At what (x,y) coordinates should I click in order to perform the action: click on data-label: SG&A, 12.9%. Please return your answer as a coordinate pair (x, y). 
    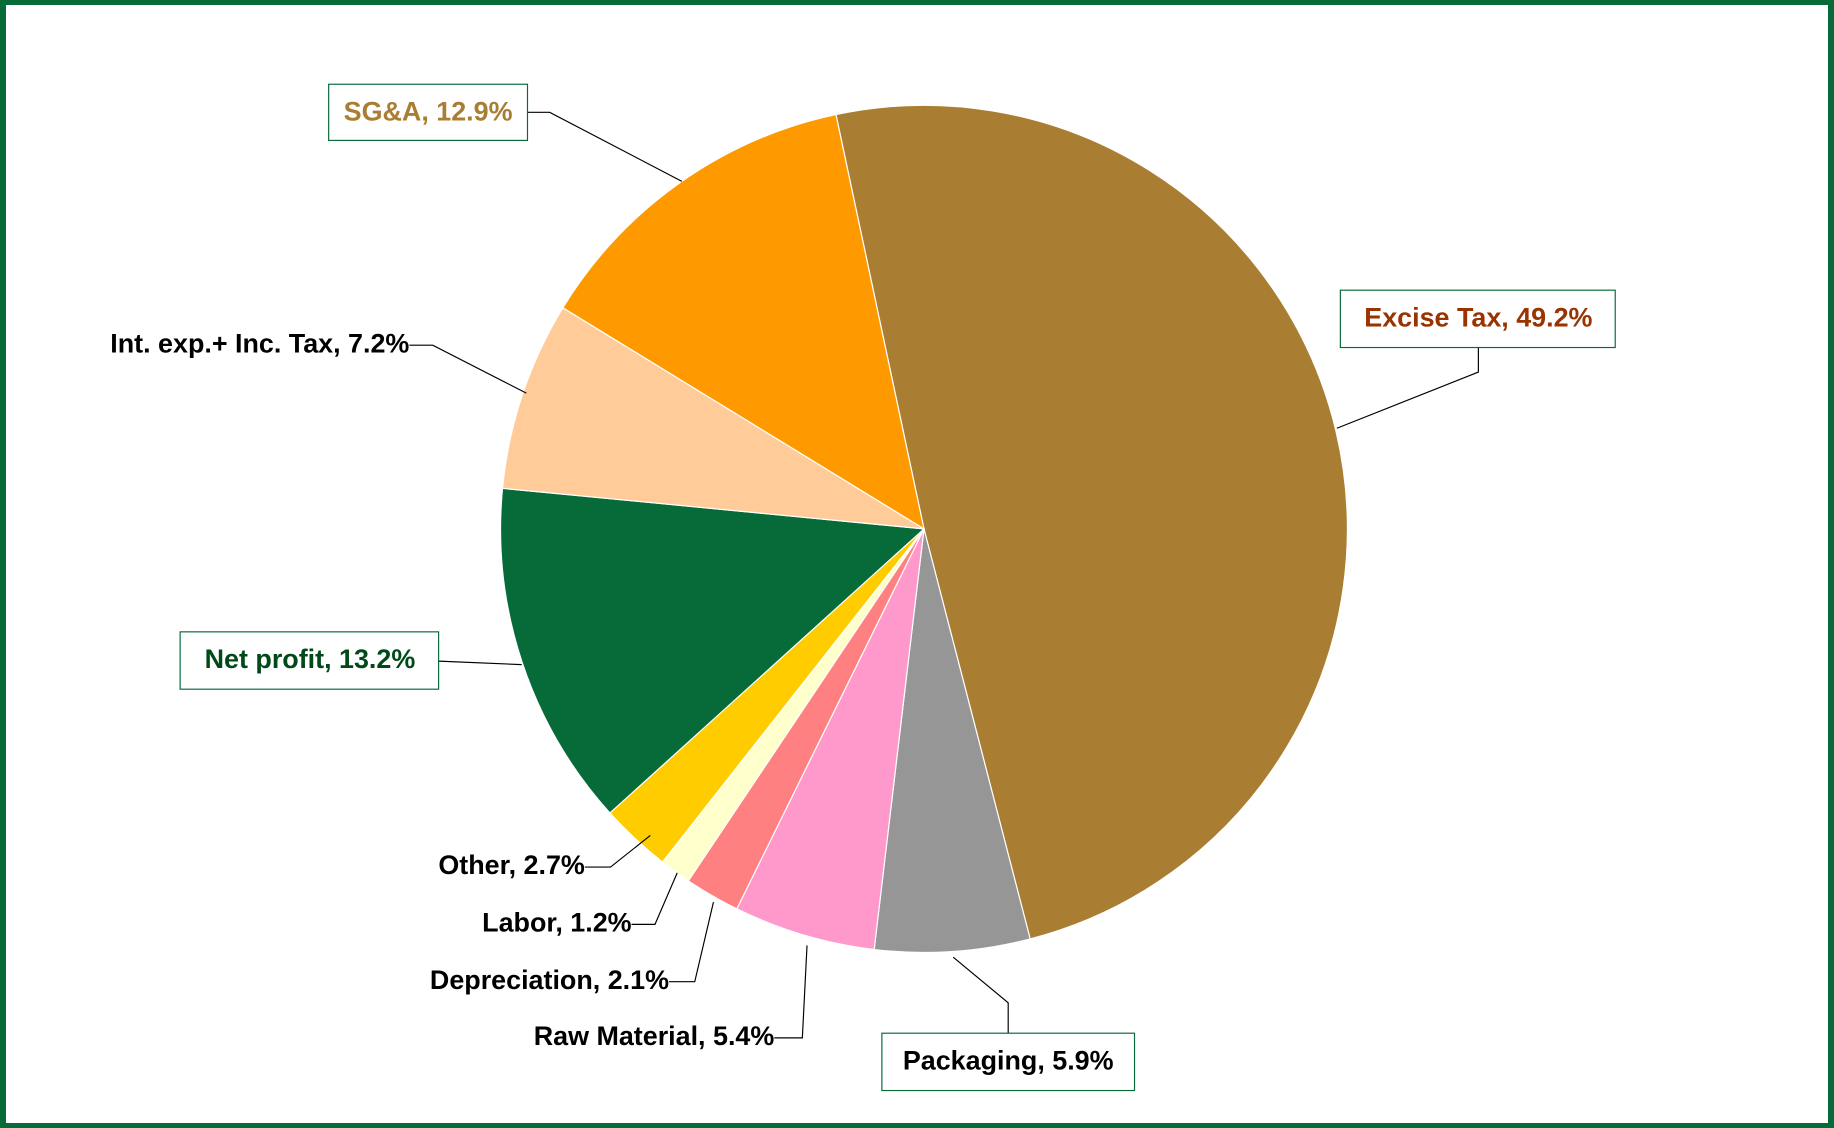
    Looking at the image, I should click on (428, 112).